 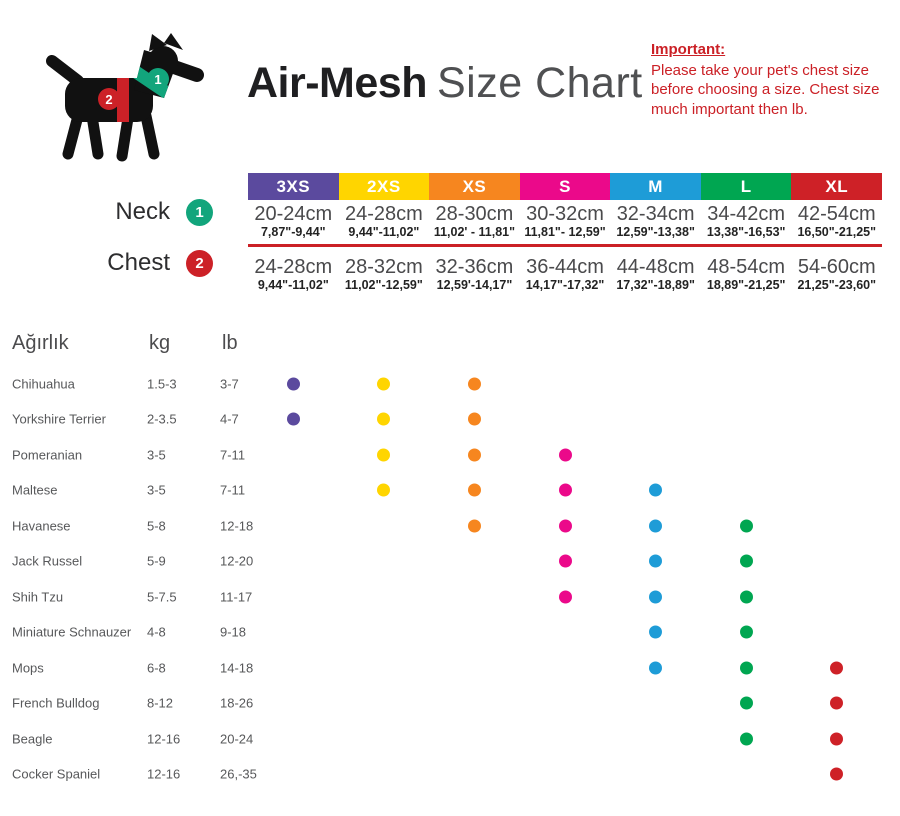 I want to click on breed-row-jack-russel: Jack Russel 5-9 12-20, so click(x=450, y=562).